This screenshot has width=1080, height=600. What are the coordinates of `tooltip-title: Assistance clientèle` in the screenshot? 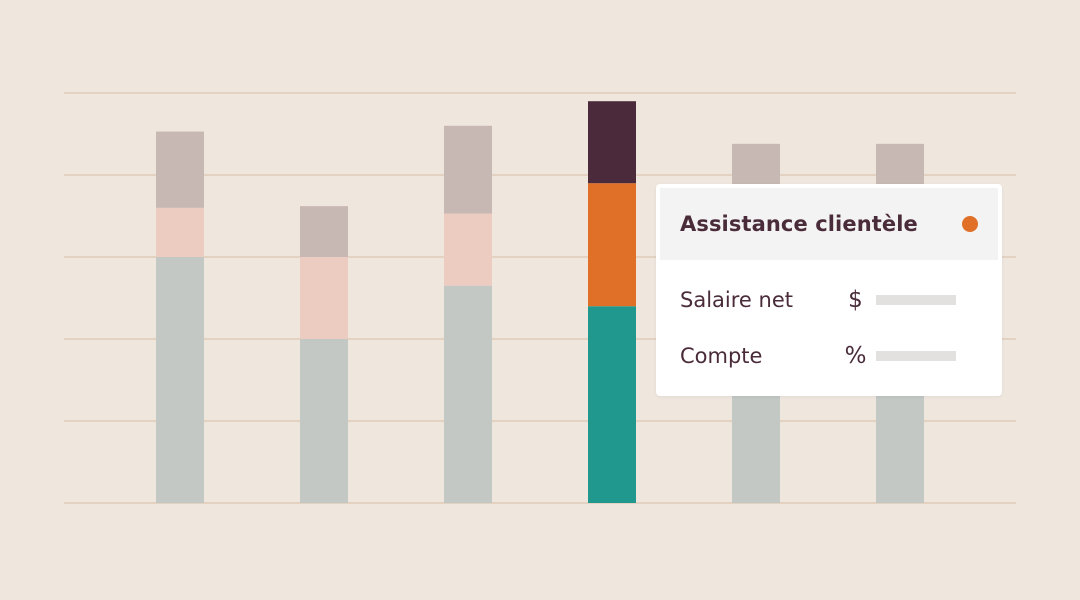 It's located at (799, 224).